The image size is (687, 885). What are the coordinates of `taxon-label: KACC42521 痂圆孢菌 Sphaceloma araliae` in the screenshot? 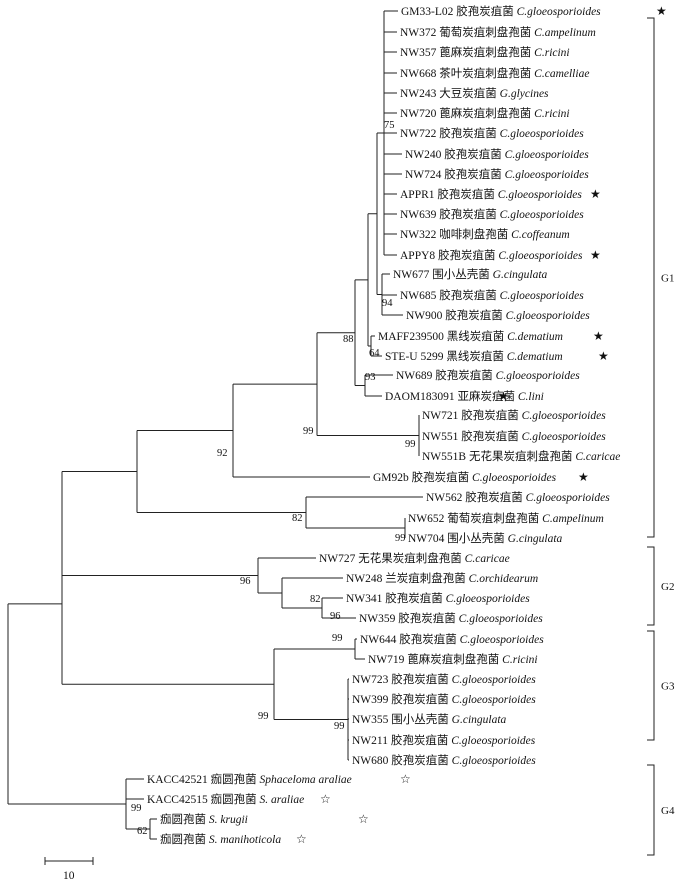 It's located at (249, 779).